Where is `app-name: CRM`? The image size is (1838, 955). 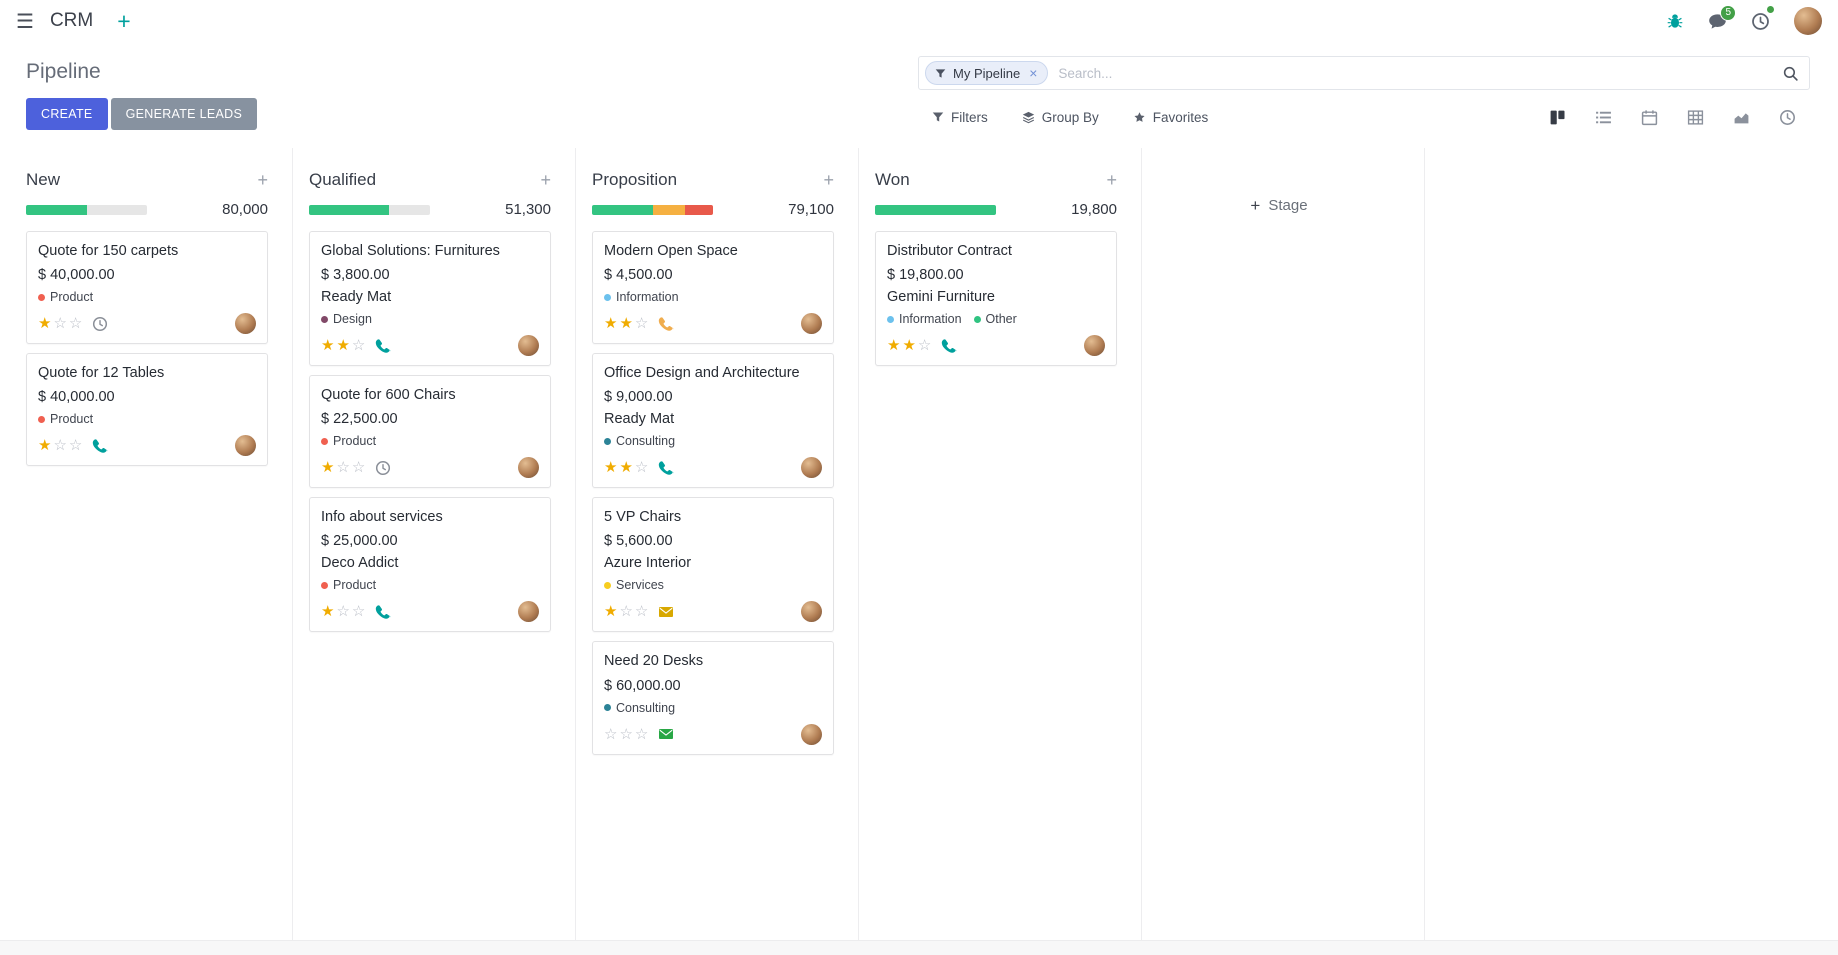
app-name: CRM is located at coordinates (71, 20).